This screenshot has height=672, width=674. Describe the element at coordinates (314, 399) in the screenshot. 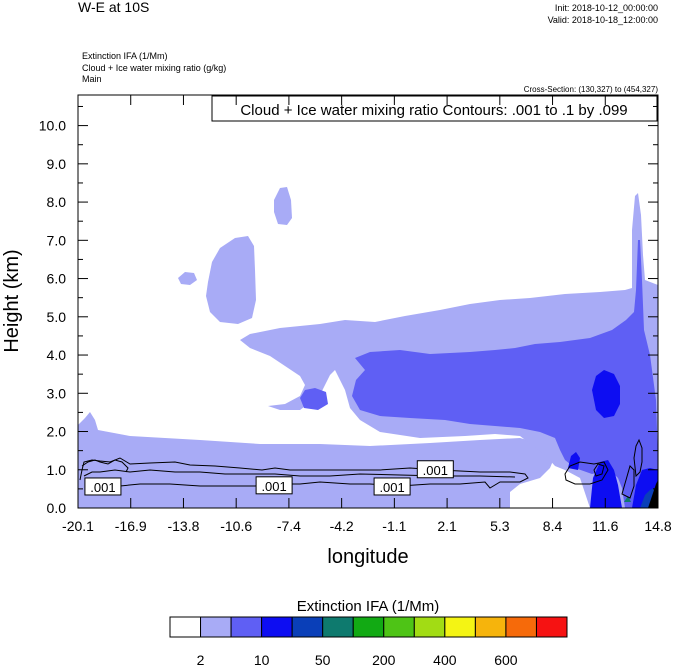

I see `shade-region-medium` at that location.